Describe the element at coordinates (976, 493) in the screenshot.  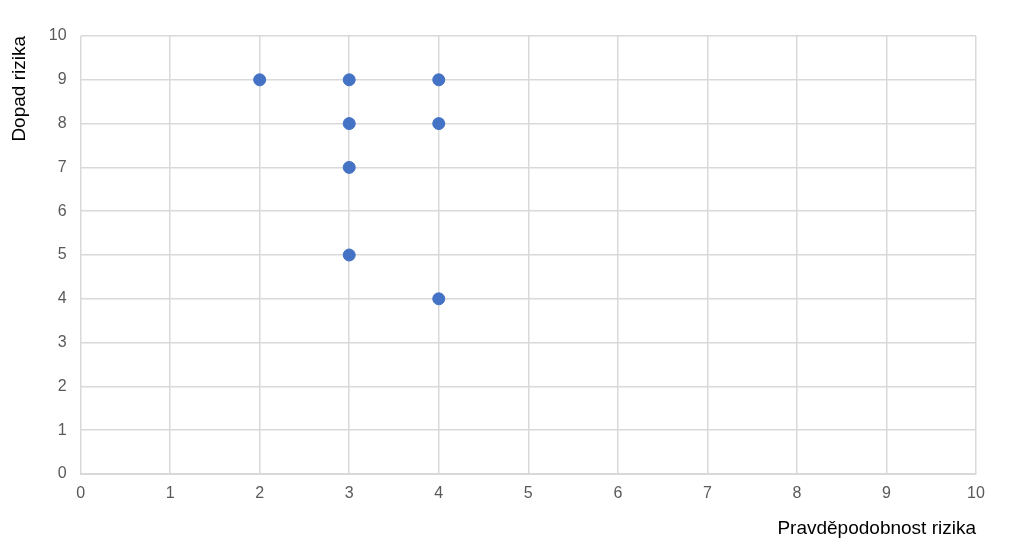
I see `x-tick-label: 10` at that location.